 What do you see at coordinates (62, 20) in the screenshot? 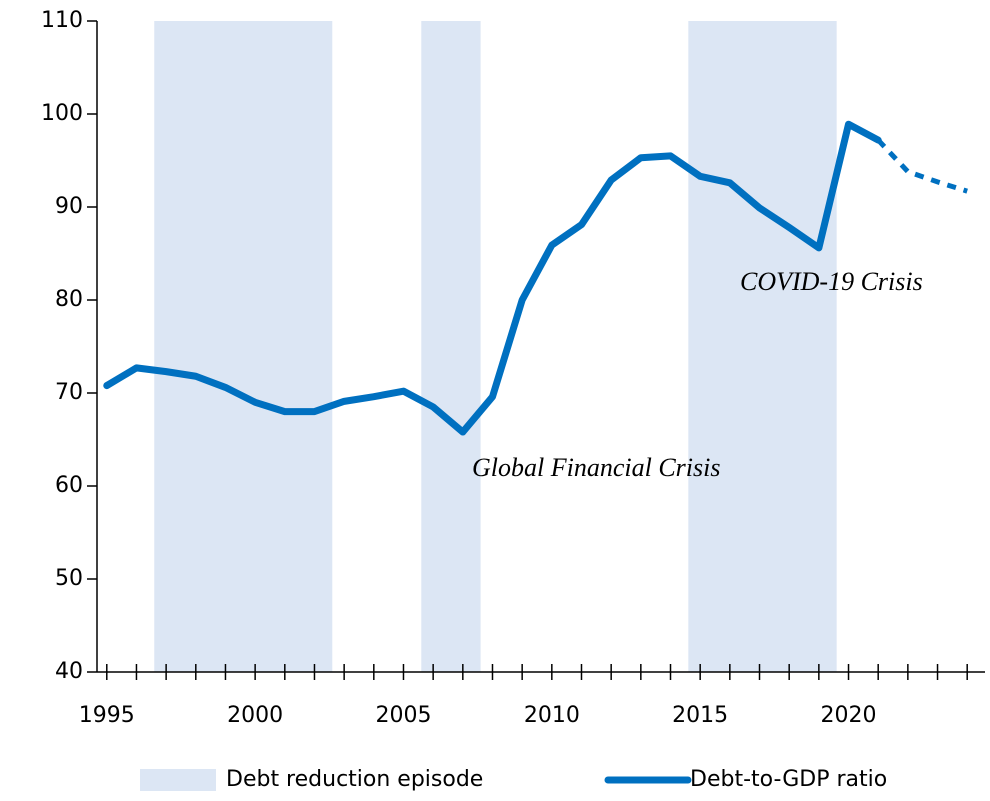
I see `y-tick-label: 110` at bounding box center [62, 20].